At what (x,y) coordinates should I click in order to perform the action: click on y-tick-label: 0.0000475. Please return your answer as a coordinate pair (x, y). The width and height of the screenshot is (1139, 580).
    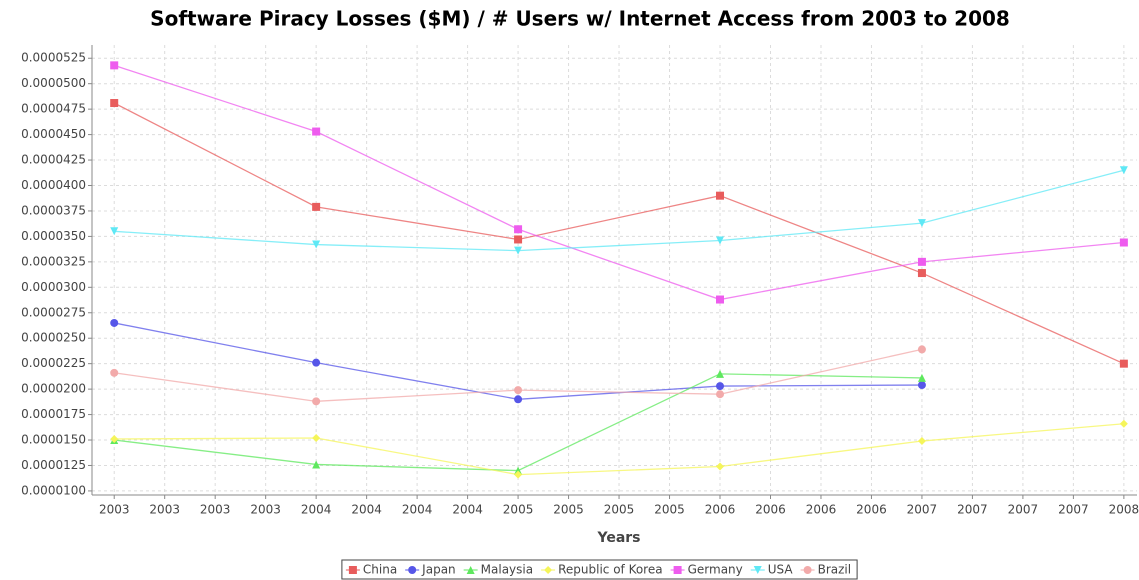
    Looking at the image, I should click on (53, 109).